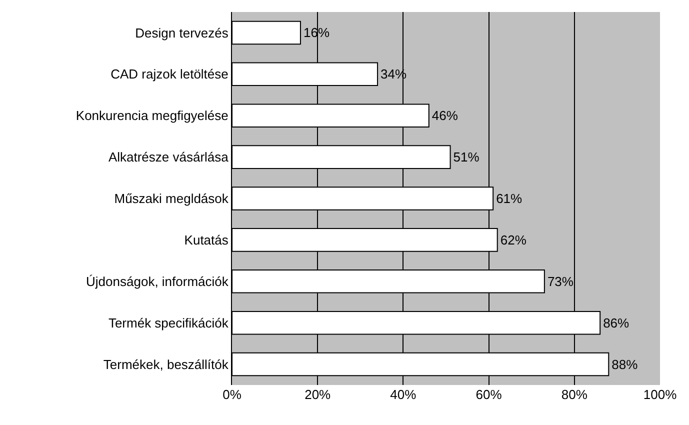 The width and height of the screenshot is (689, 425). What do you see at coordinates (232, 394) in the screenshot?
I see `x-tick-label: 0%` at bounding box center [232, 394].